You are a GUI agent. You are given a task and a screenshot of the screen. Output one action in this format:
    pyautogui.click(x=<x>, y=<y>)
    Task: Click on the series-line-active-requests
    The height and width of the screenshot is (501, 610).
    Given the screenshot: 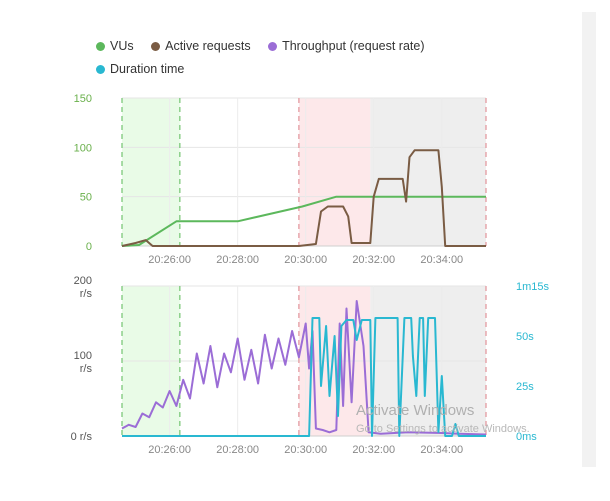 What is the action you would take?
    pyautogui.click(x=303, y=198)
    